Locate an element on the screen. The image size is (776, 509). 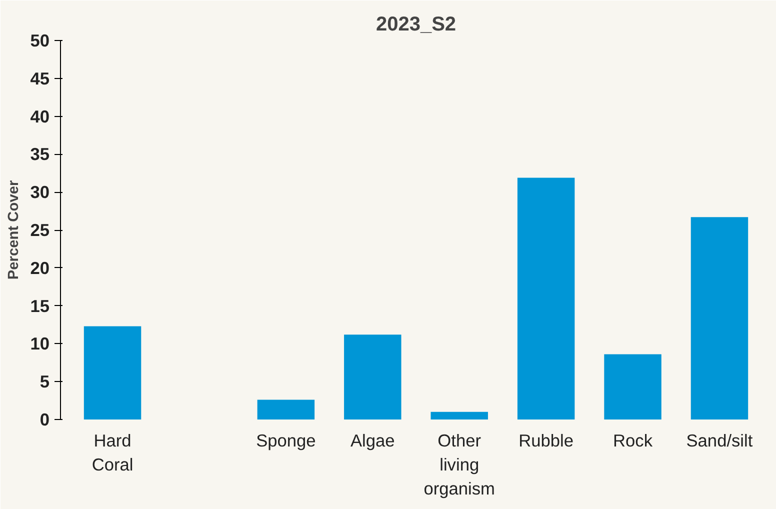
y-tick-label: 45 is located at coordinates (40, 78).